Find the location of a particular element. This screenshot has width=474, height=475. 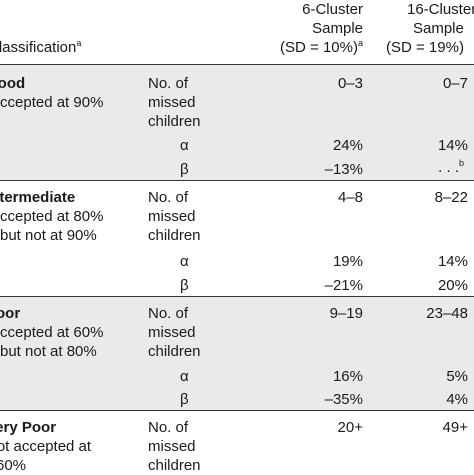

col-16-header-line3: (SD = 19%) is located at coordinates (425, 47).